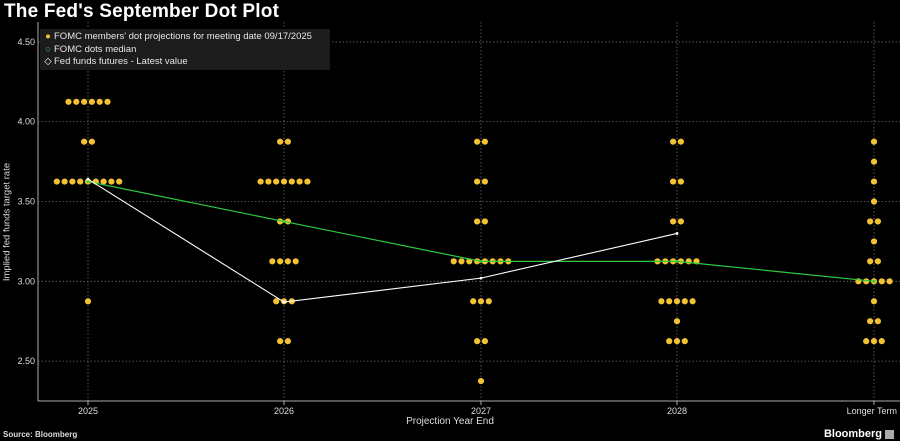 The width and height of the screenshot is (900, 441). I want to click on y-tick-label: 2.50, so click(26, 361).